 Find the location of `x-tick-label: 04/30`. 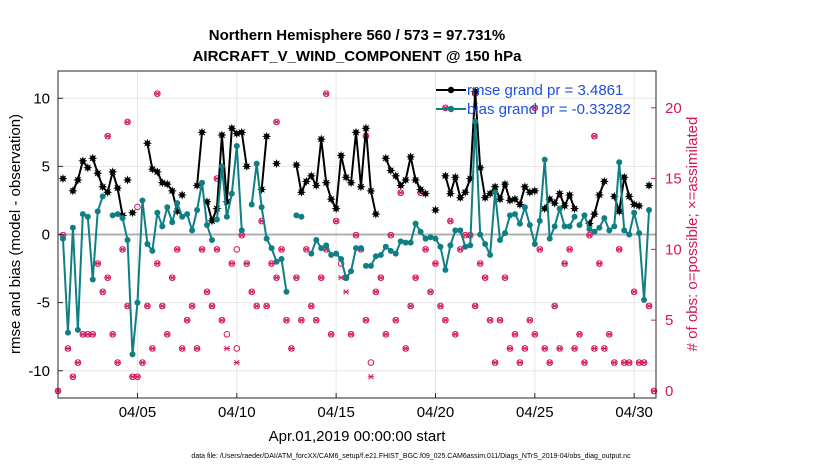

x-tick-label: 04/30 is located at coordinates (634, 412).